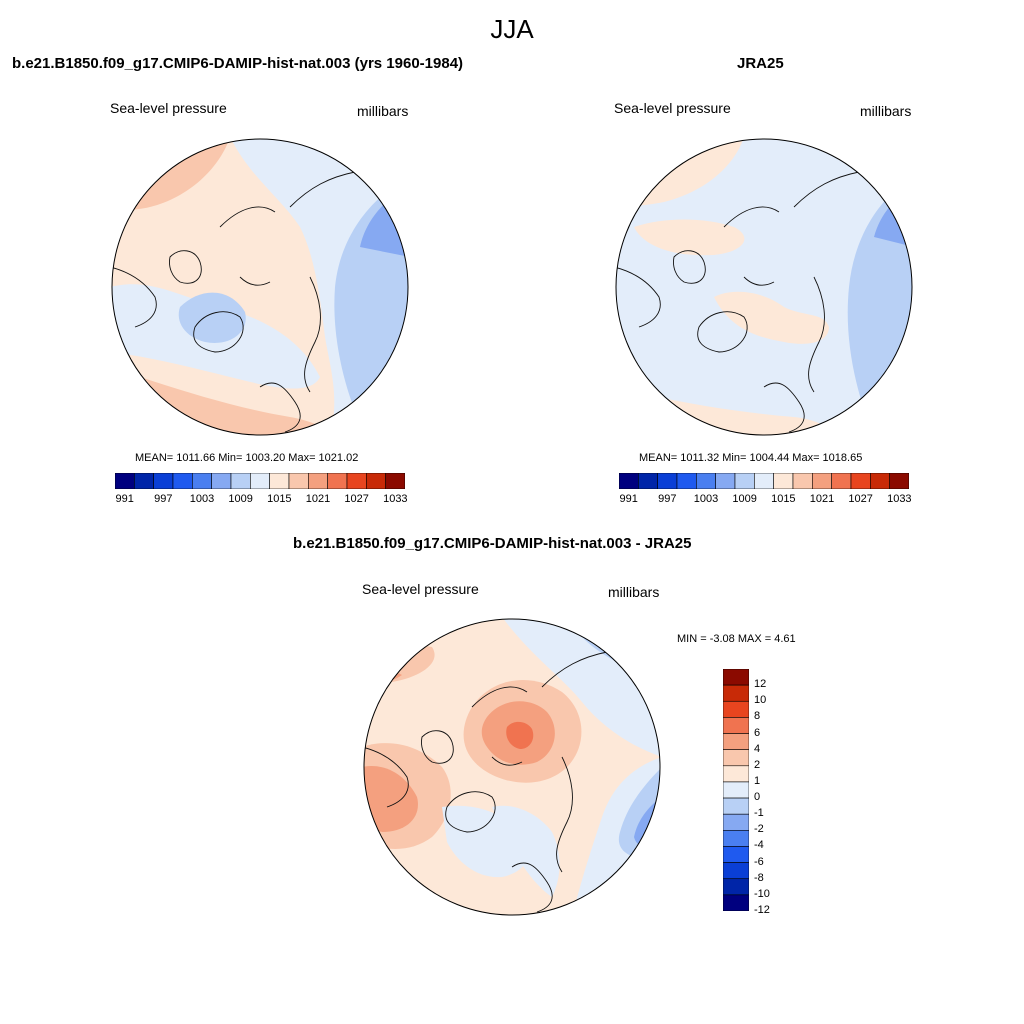 The width and height of the screenshot is (1024, 1024). What do you see at coordinates (759, 861) in the screenshot?
I see `colorbar-tick-label: -6` at bounding box center [759, 861].